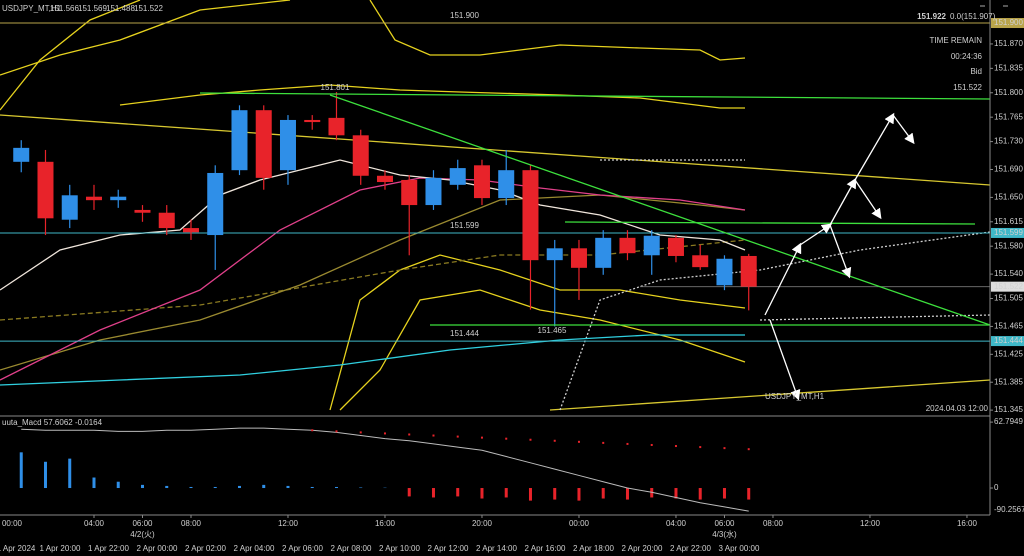 This screenshot has width=1024, height=556. I want to click on y-tick-label: 151.835, so click(1008, 67).